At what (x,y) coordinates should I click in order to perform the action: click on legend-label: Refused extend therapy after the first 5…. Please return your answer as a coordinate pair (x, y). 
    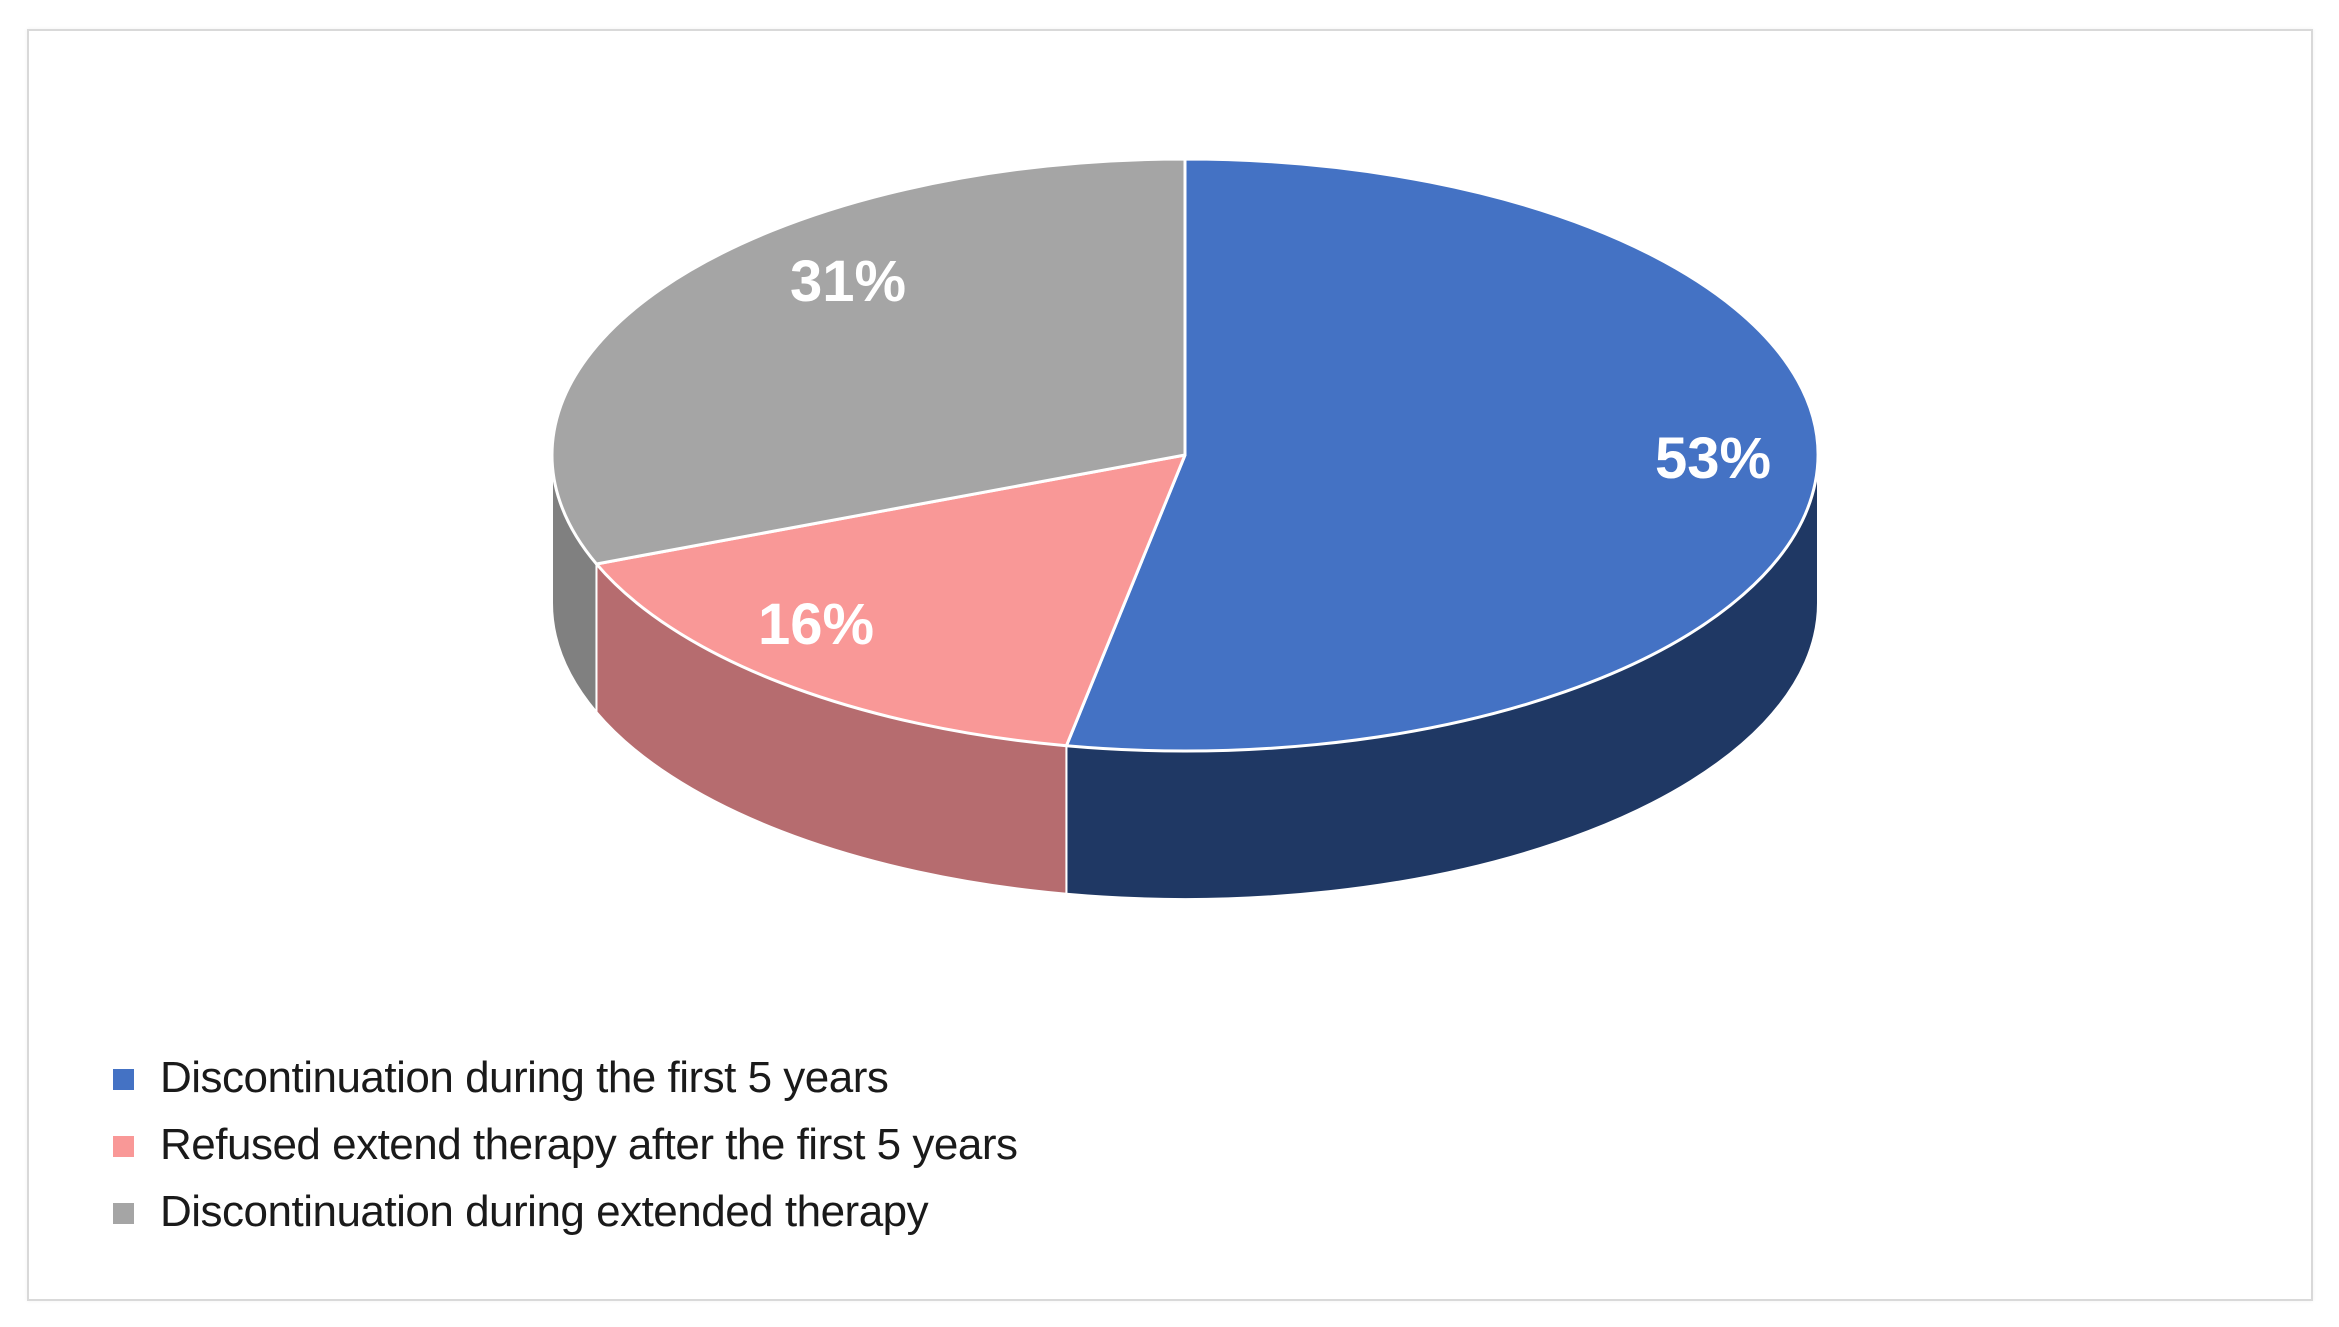
    Looking at the image, I should click on (589, 1144).